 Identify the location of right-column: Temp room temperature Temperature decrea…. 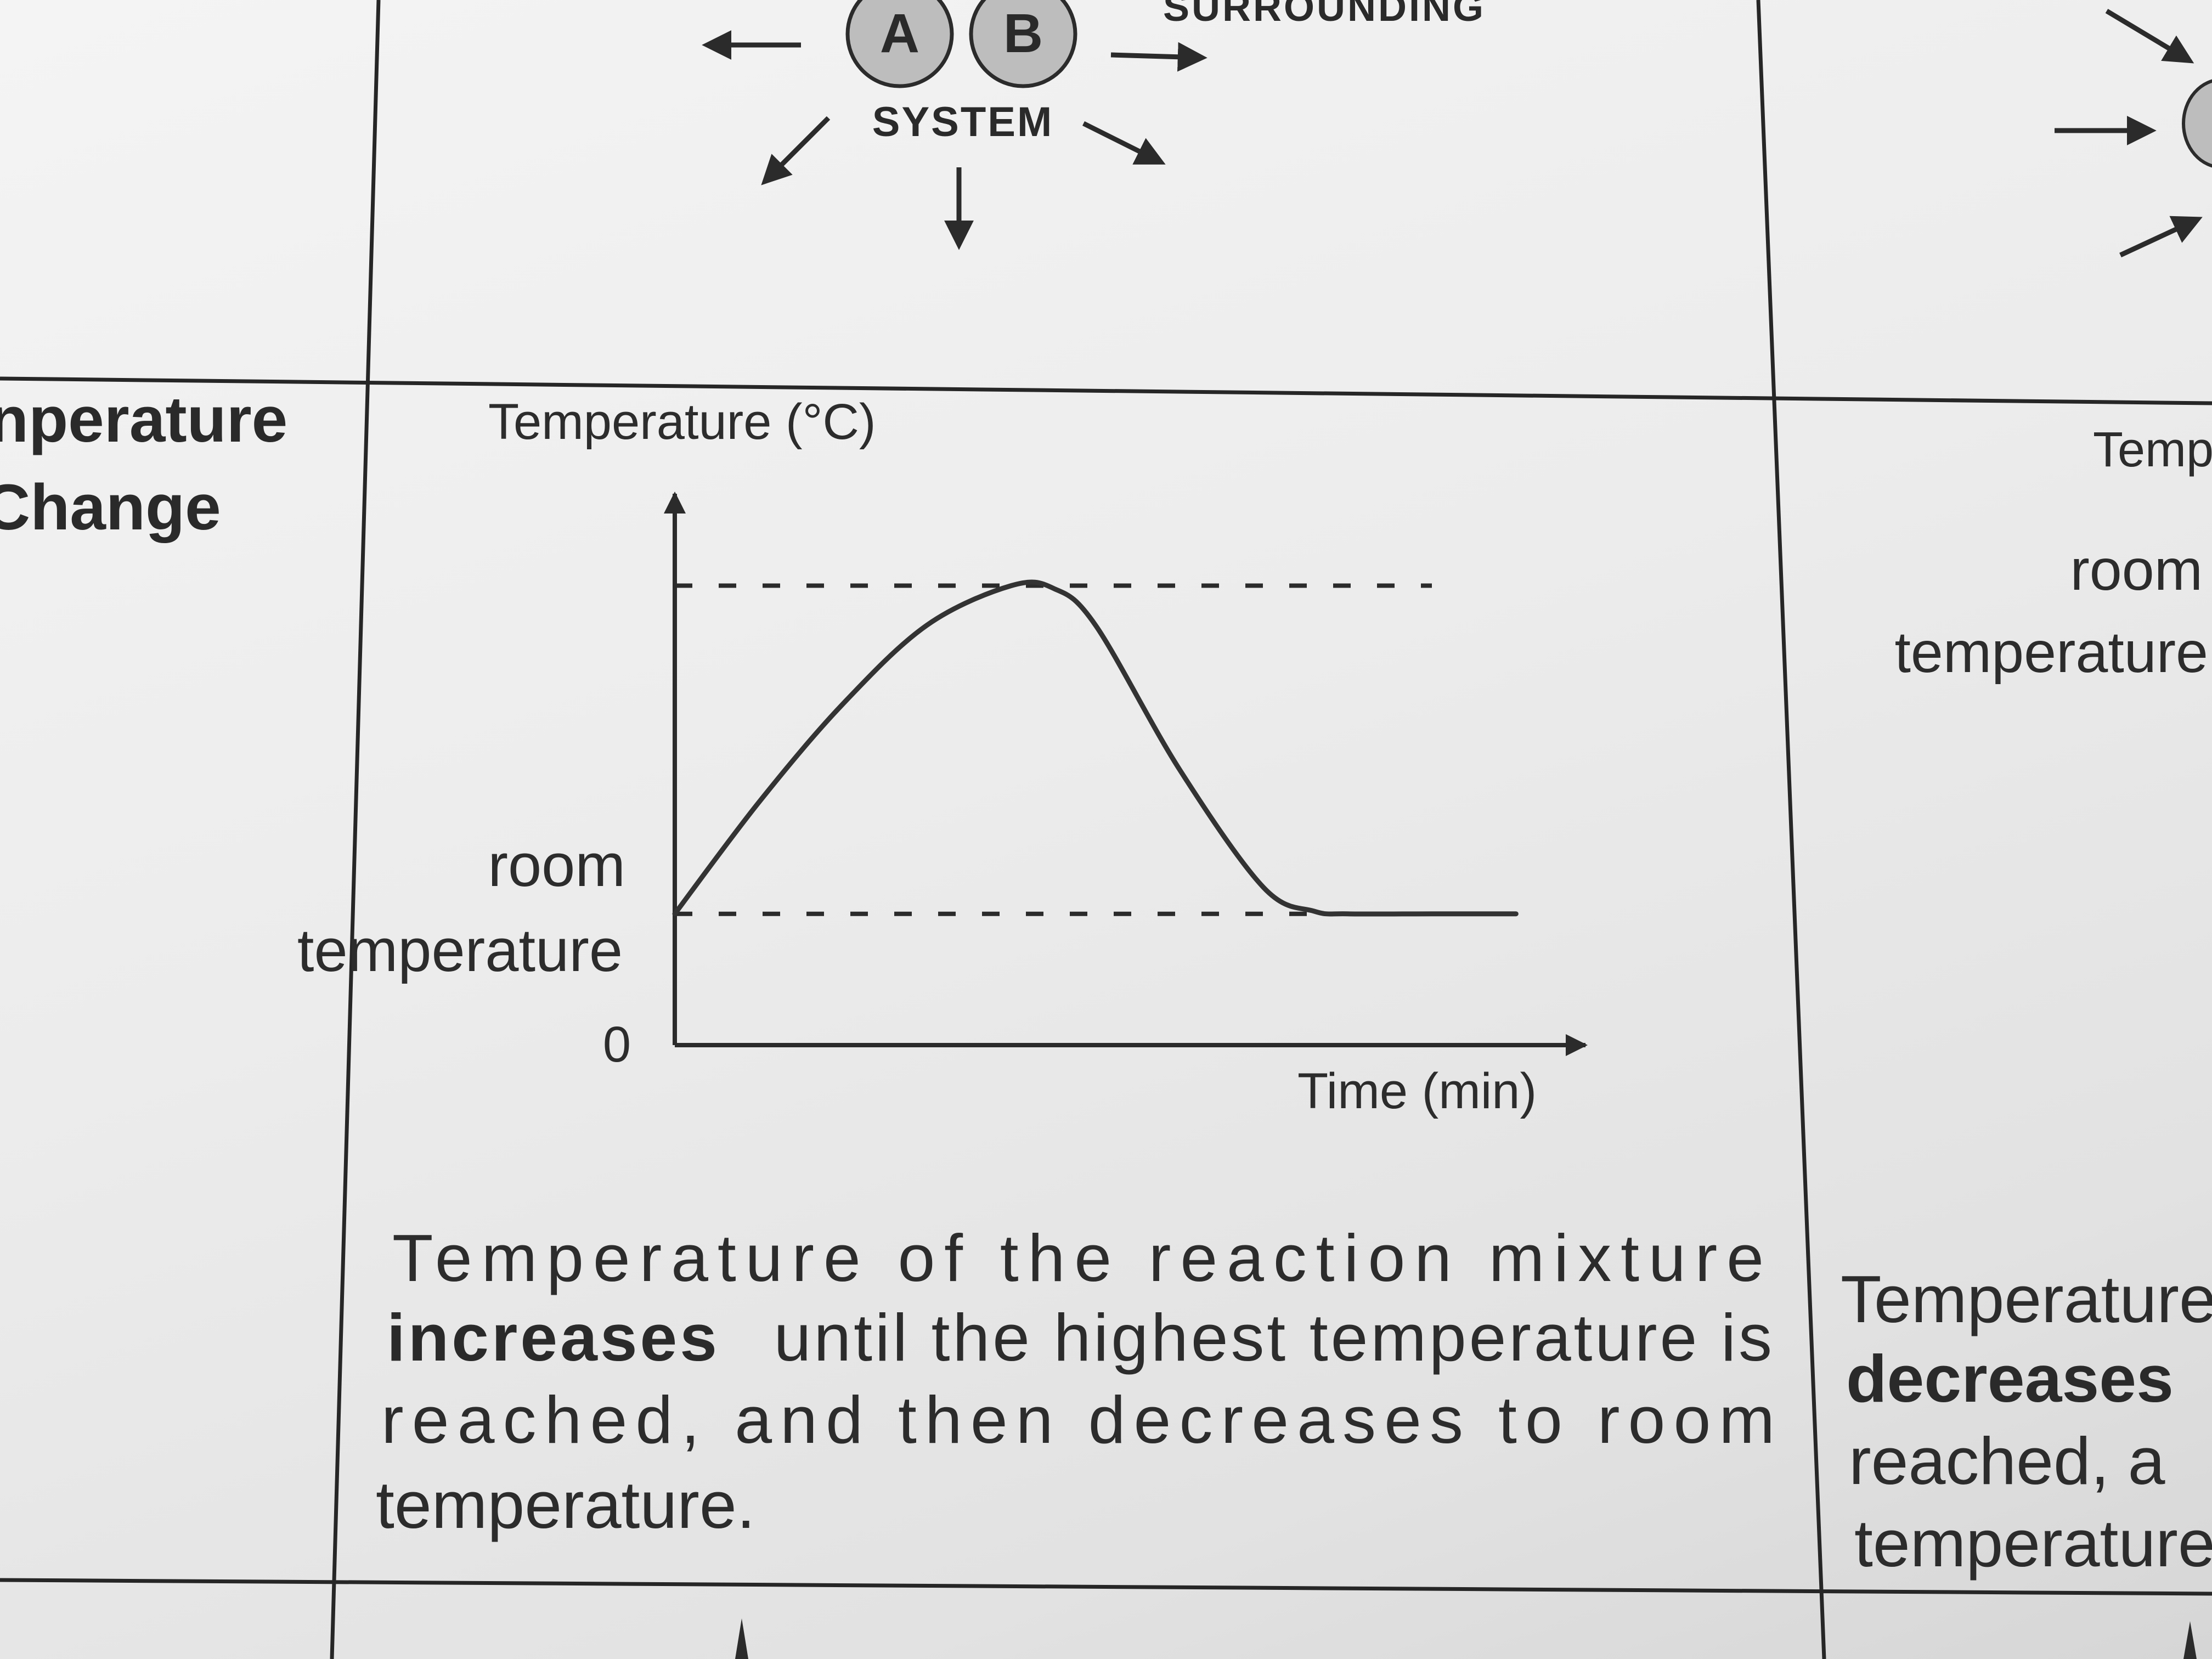
(2026, 1002).